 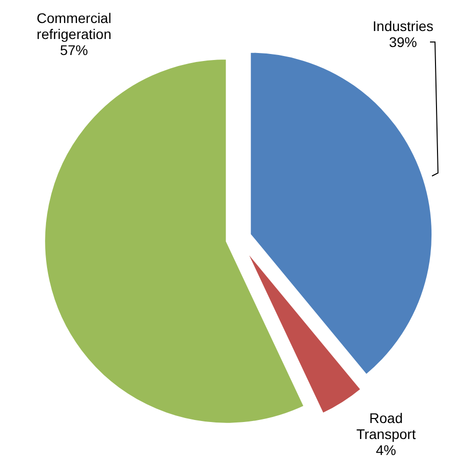 I want to click on data-label: 57%, so click(x=74, y=50).